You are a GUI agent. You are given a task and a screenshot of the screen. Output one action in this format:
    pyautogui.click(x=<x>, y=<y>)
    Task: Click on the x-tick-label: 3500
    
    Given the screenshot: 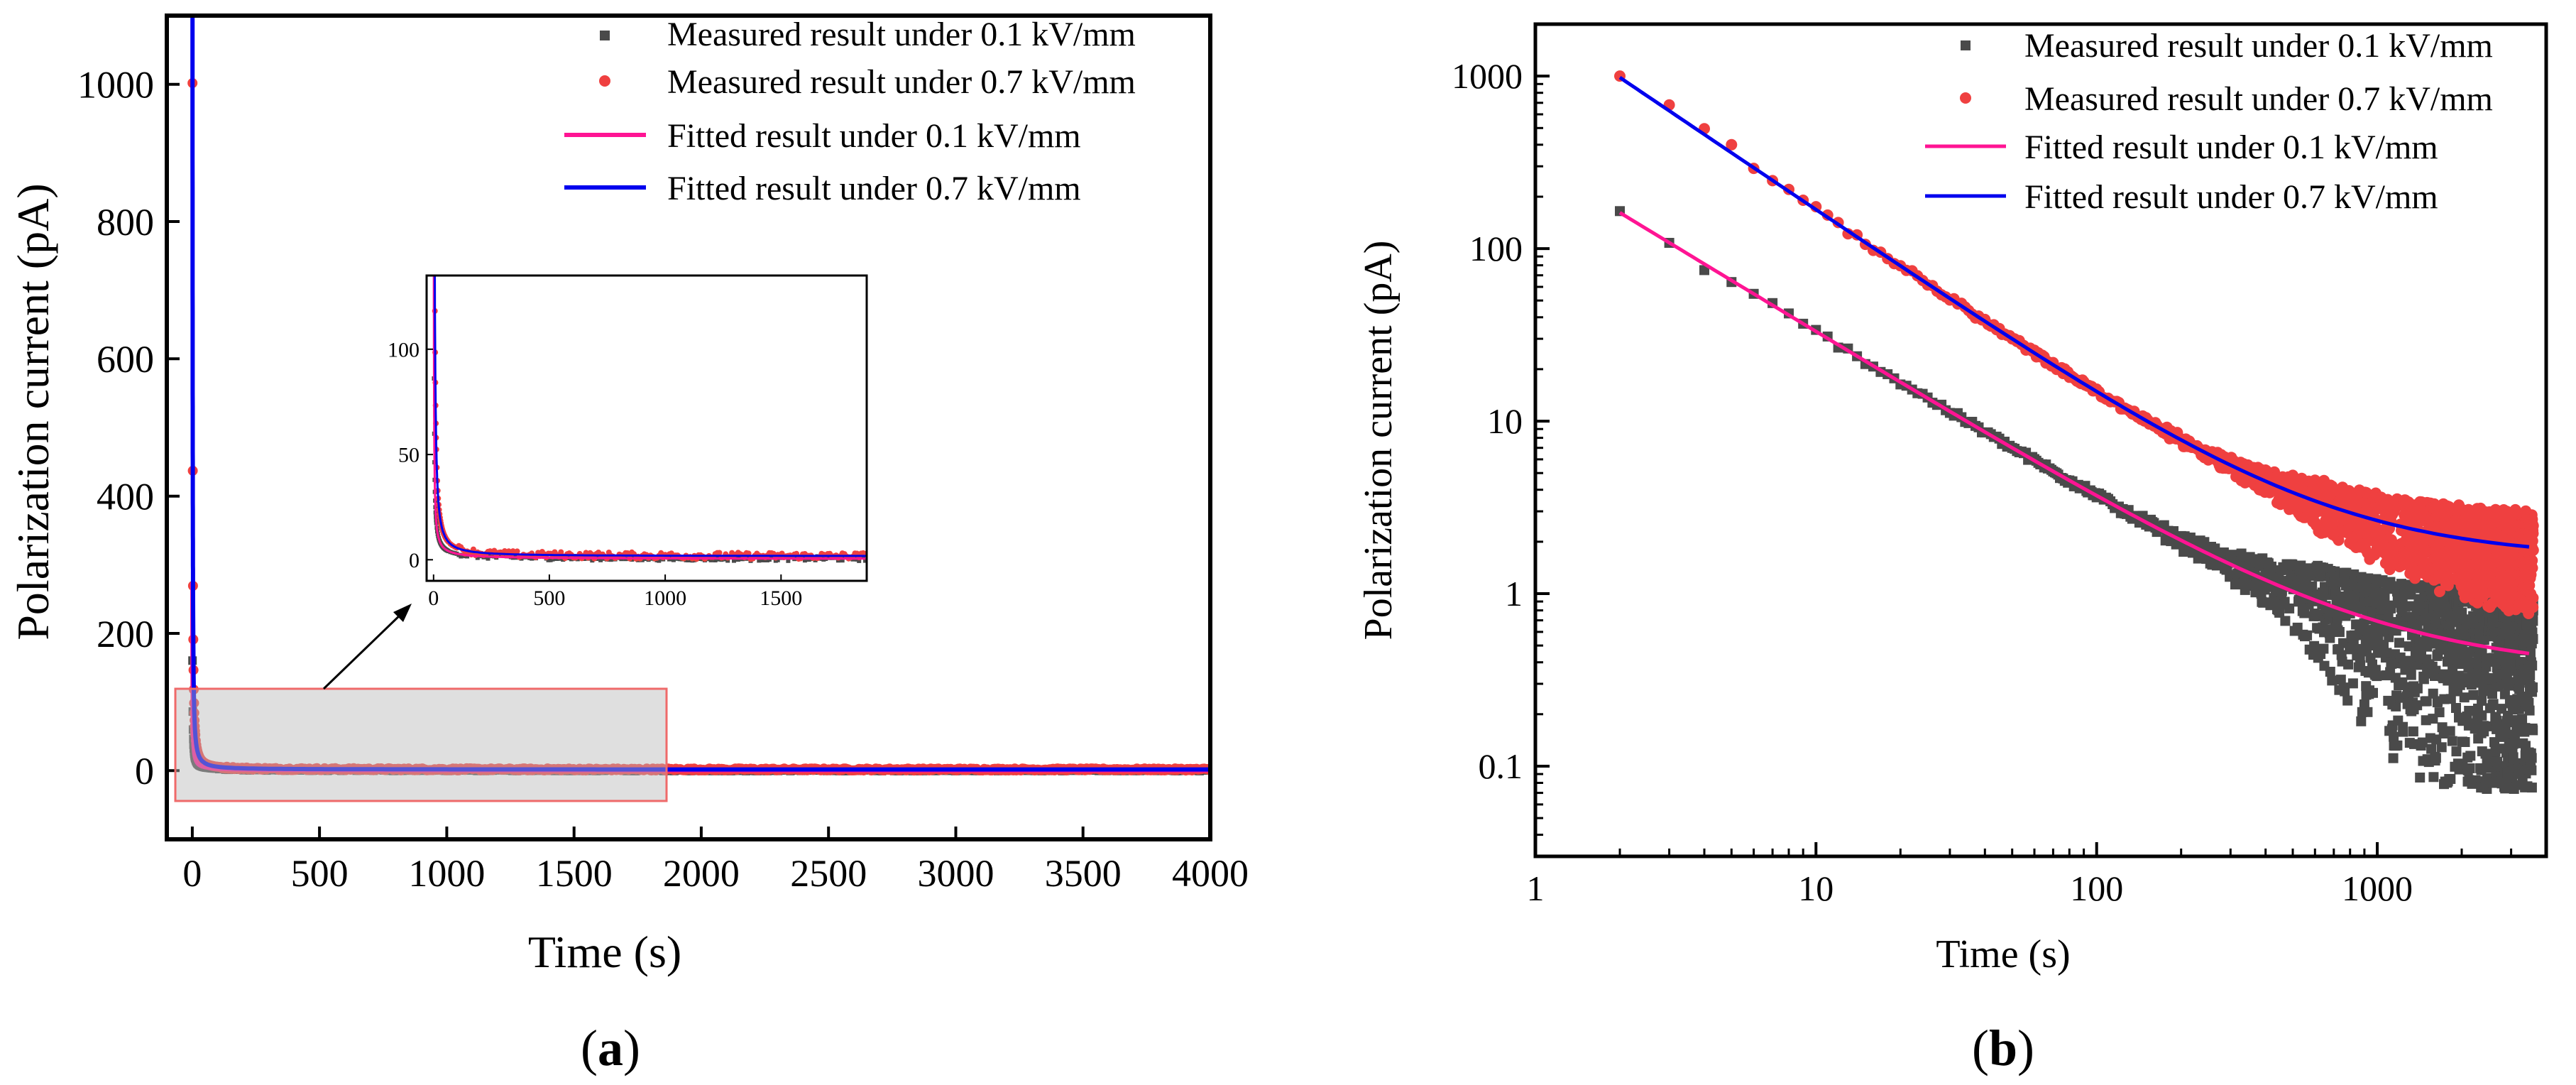 What is the action you would take?
    pyautogui.click(x=1083, y=873)
    